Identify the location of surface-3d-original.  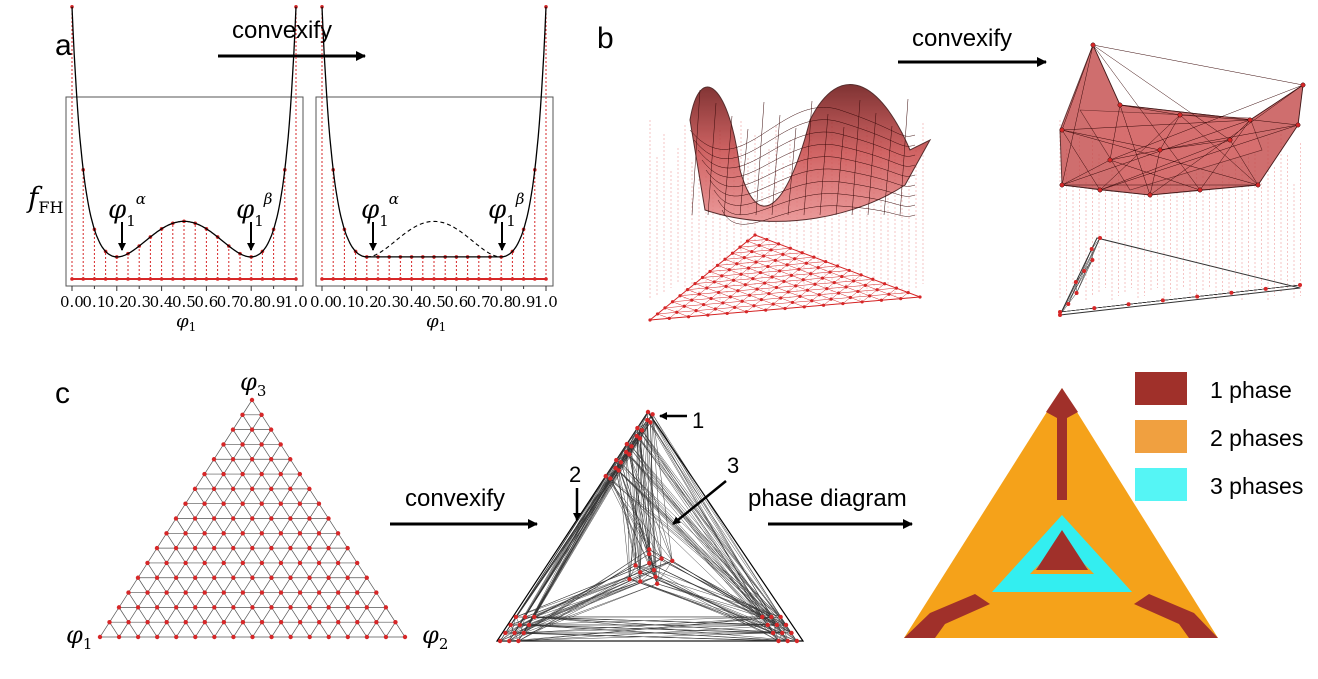
(790, 203).